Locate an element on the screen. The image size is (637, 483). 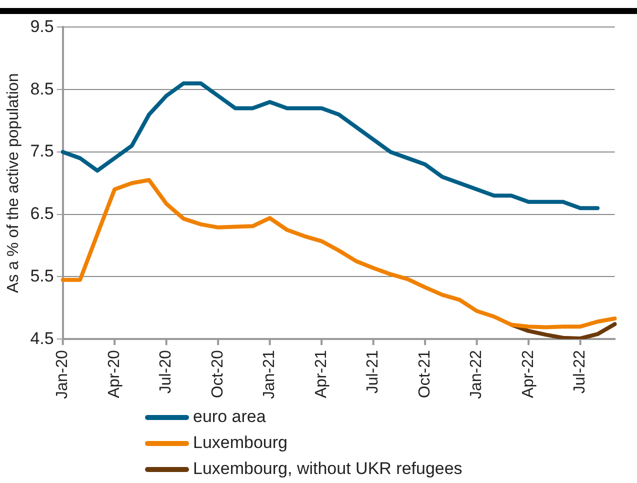
x-tick-label: Jan-22 is located at coordinates (477, 374).